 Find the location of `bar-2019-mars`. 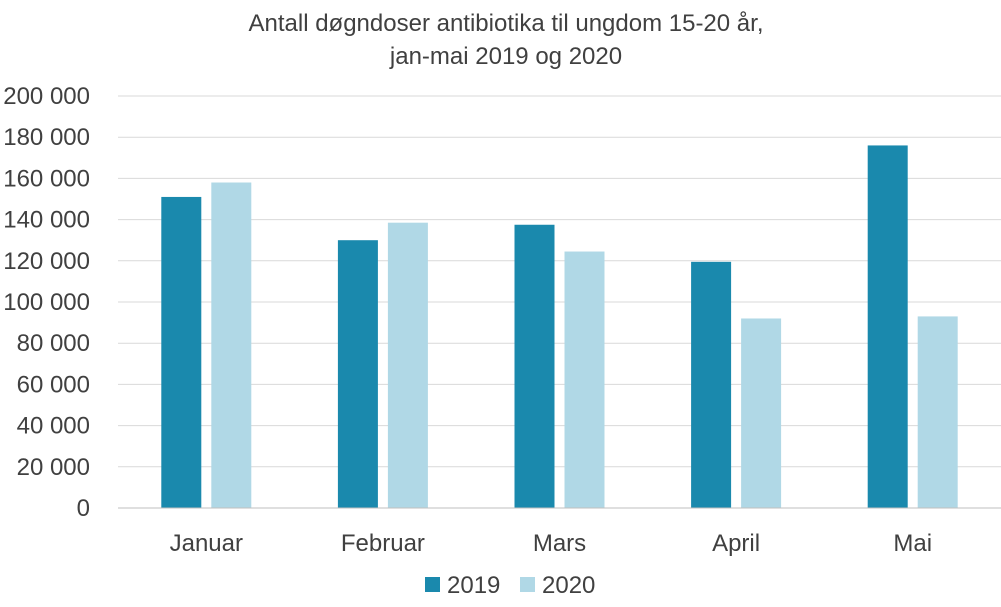

bar-2019-mars is located at coordinates (534, 366).